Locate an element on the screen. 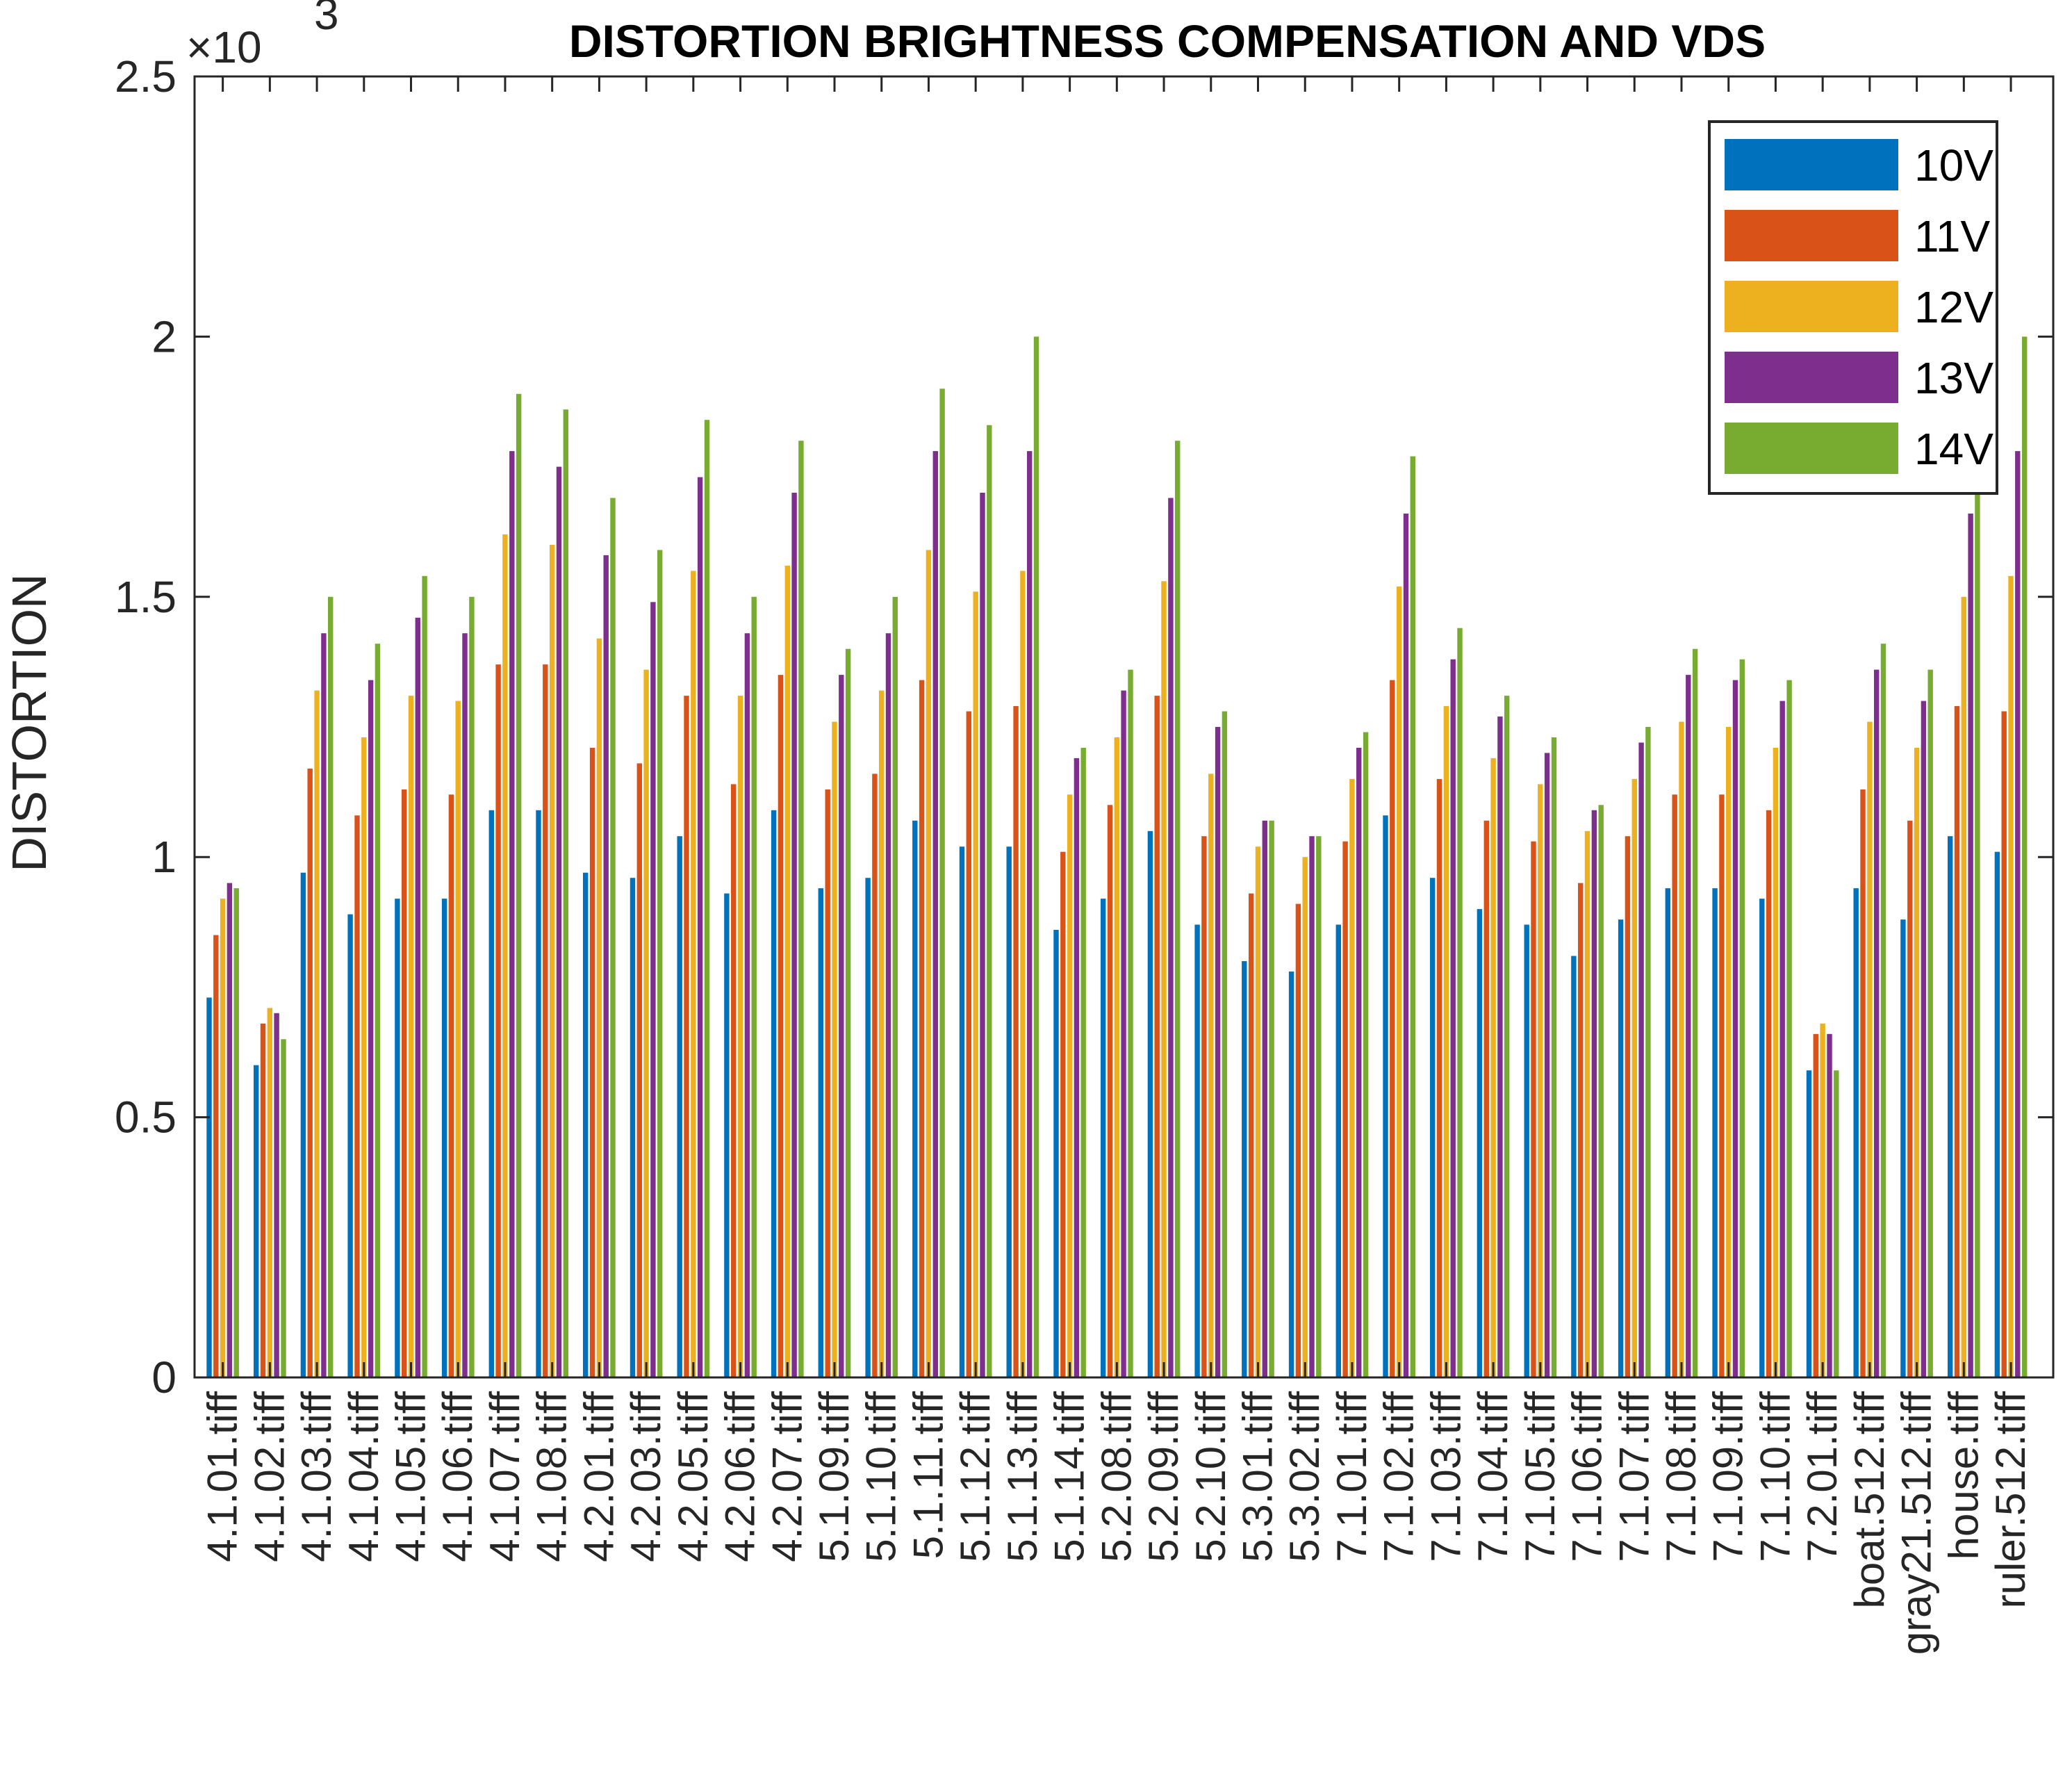 Image resolution: width=2072 pixels, height=1768 pixels. bar-14V-5.1.10.tiff is located at coordinates (895, 986).